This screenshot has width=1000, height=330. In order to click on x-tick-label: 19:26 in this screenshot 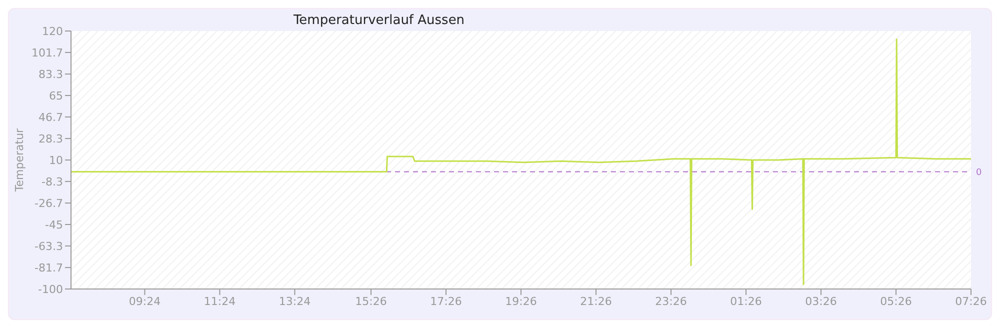, I will do `click(521, 301)`.